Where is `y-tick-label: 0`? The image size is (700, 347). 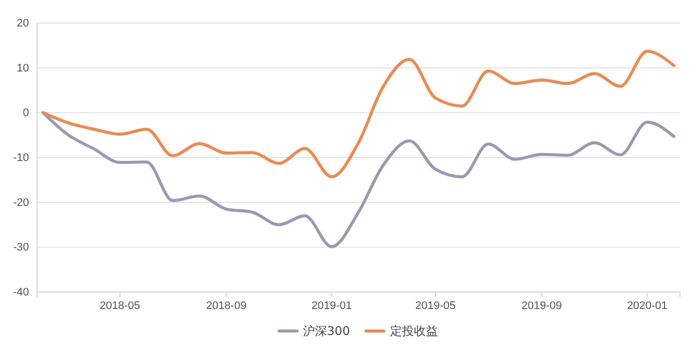 y-tick-label: 0 is located at coordinates (25, 113).